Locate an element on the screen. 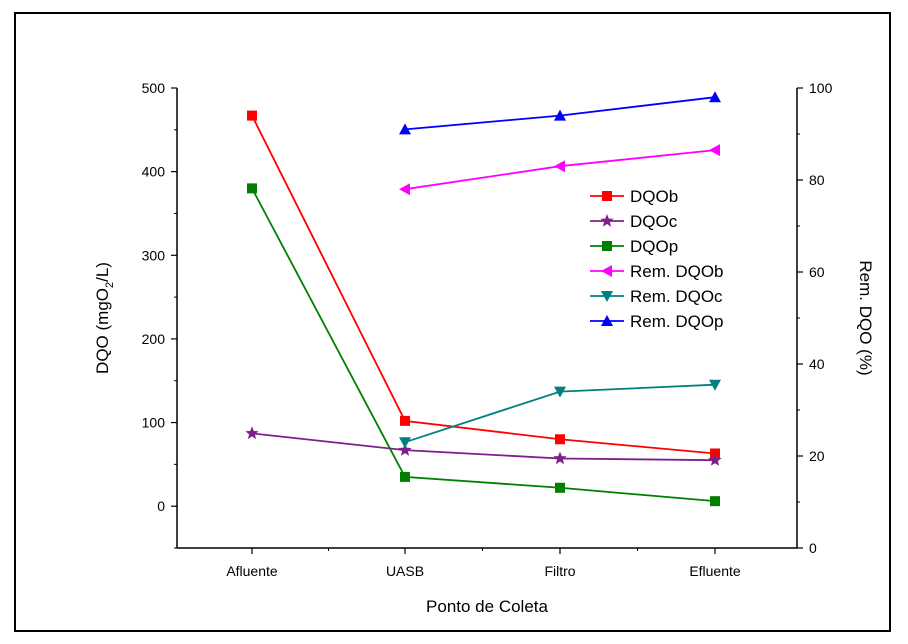 Image resolution: width=908 pixels, height=644 pixels. y-axis-right-label: Rem. DQO (%) is located at coordinates (865, 317).